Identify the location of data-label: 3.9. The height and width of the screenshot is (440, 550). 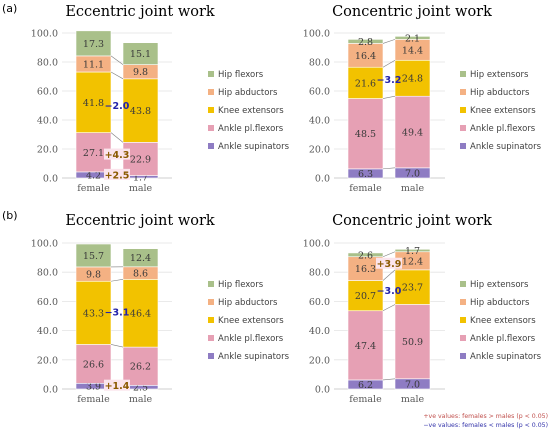
(93, 387).